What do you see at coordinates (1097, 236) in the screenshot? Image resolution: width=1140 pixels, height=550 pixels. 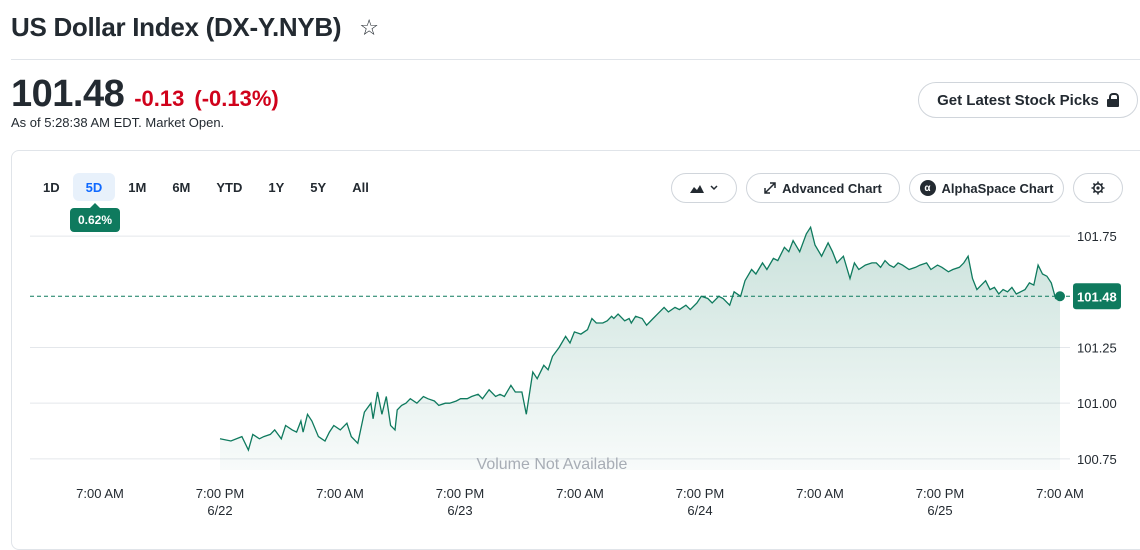 I see `y-tick-label: 101.75` at bounding box center [1097, 236].